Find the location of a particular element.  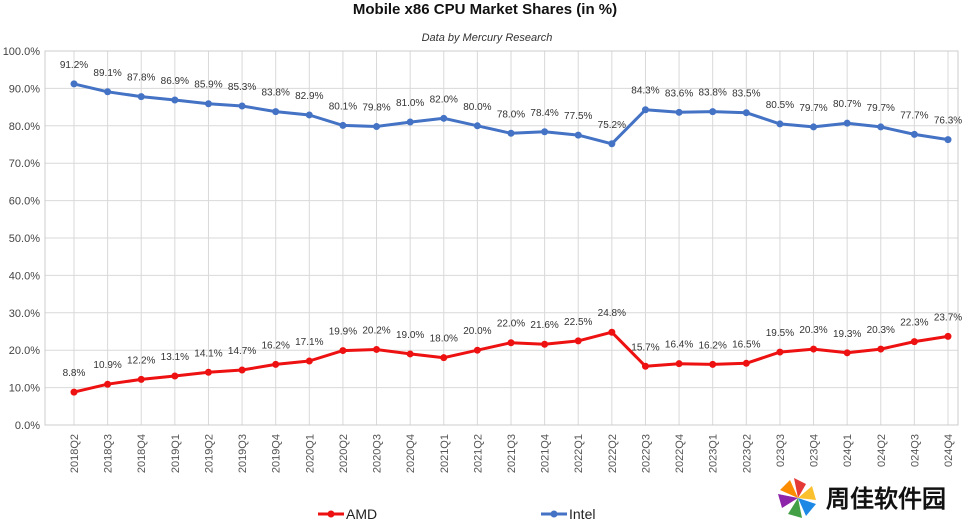

x-tick-label: 2019Q2 is located at coordinates (209, 453).